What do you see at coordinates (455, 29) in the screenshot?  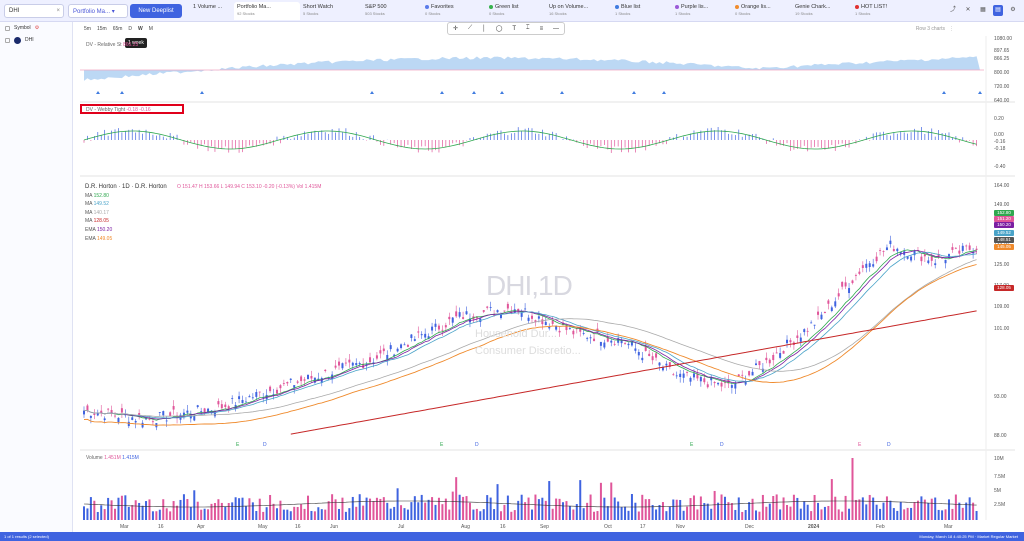 I see `crosshair-icon: ✛` at bounding box center [455, 29].